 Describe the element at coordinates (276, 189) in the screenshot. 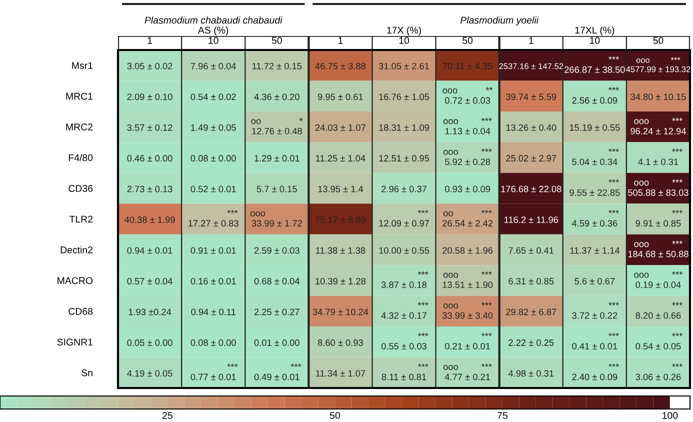

I see `data-label: 5.7 ± 0.15` at that location.